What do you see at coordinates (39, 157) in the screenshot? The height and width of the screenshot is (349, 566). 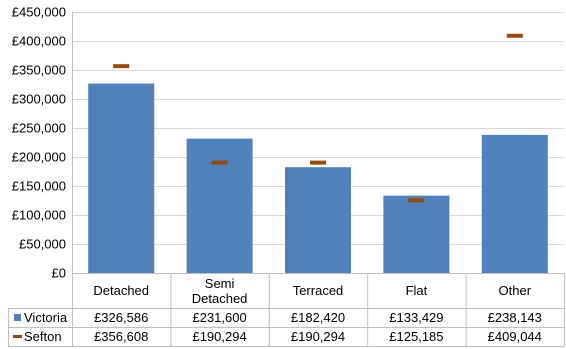 I see `y-tick-label: £200,000` at bounding box center [39, 157].